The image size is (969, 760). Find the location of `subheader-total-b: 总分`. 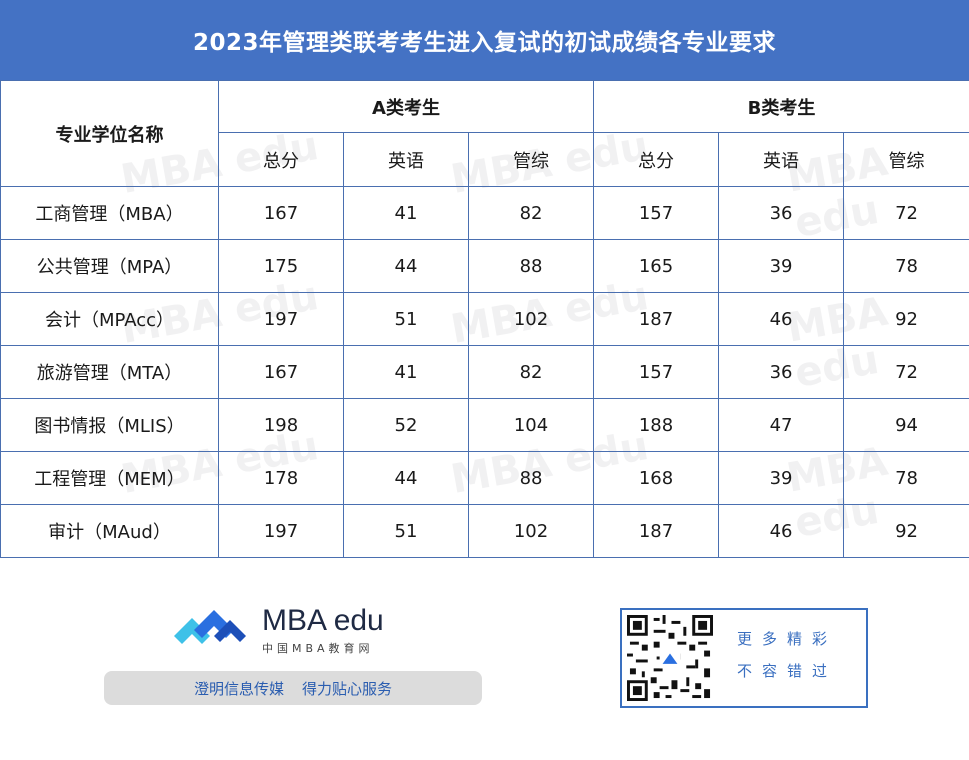

subheader-total-b: 总分 is located at coordinates (656, 159).